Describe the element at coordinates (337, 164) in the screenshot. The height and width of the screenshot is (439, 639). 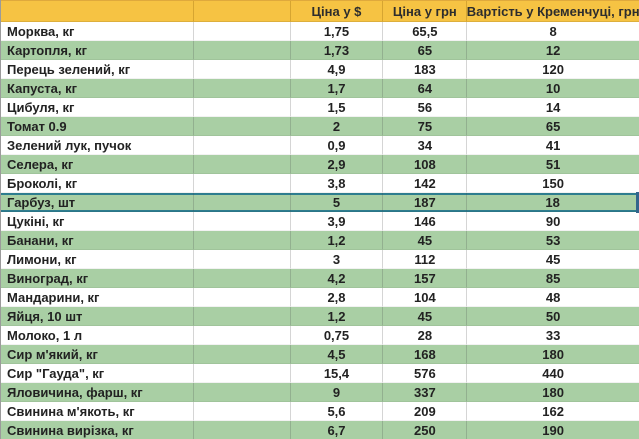
I see `cell-usd: 2,9` at that location.